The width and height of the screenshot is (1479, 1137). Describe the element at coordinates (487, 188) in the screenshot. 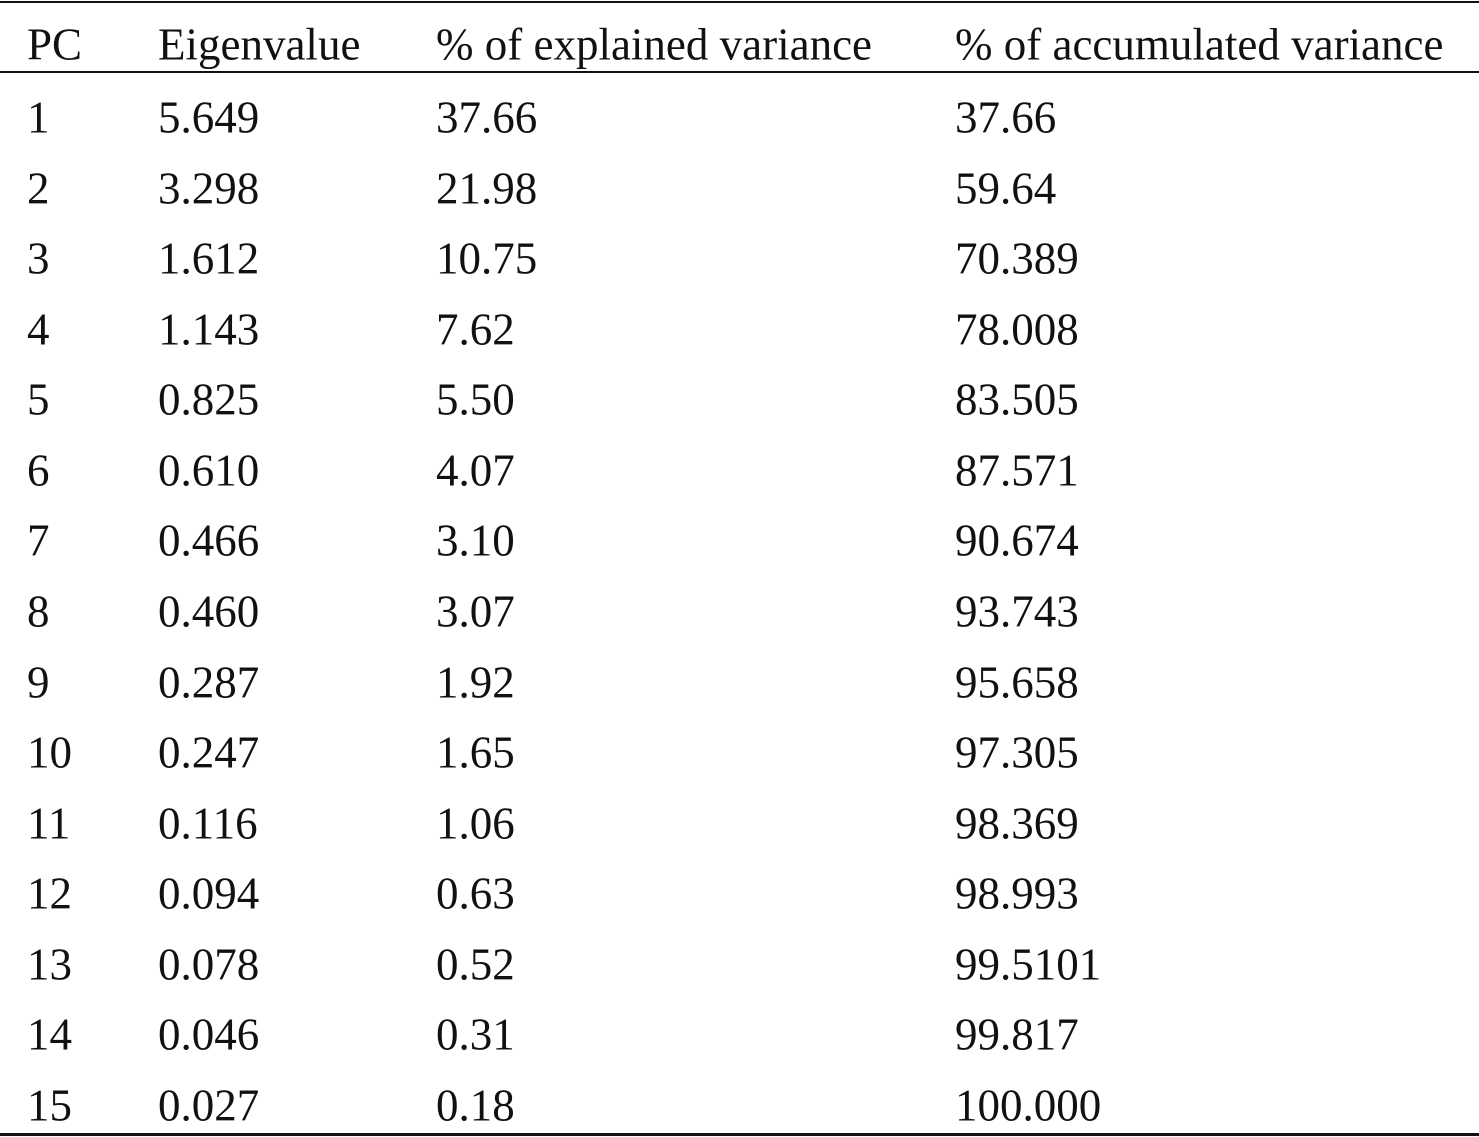

I see `table-cell: 21.98` at that location.